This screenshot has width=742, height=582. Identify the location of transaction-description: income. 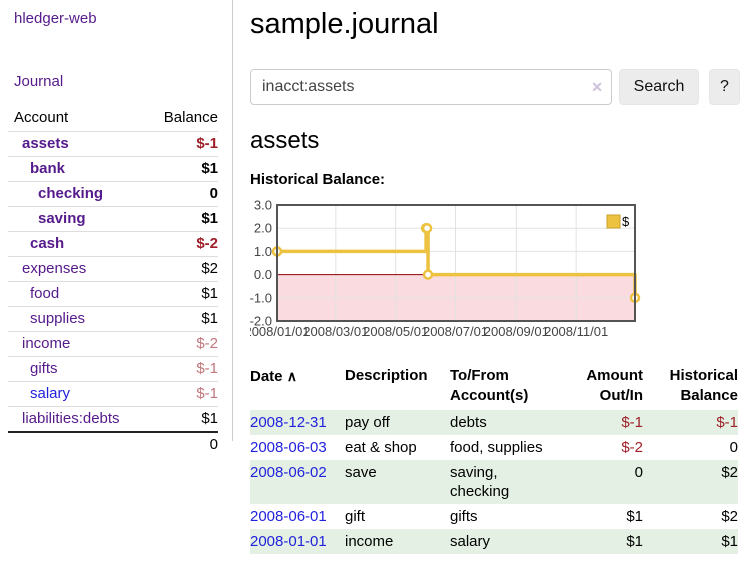
(369, 541).